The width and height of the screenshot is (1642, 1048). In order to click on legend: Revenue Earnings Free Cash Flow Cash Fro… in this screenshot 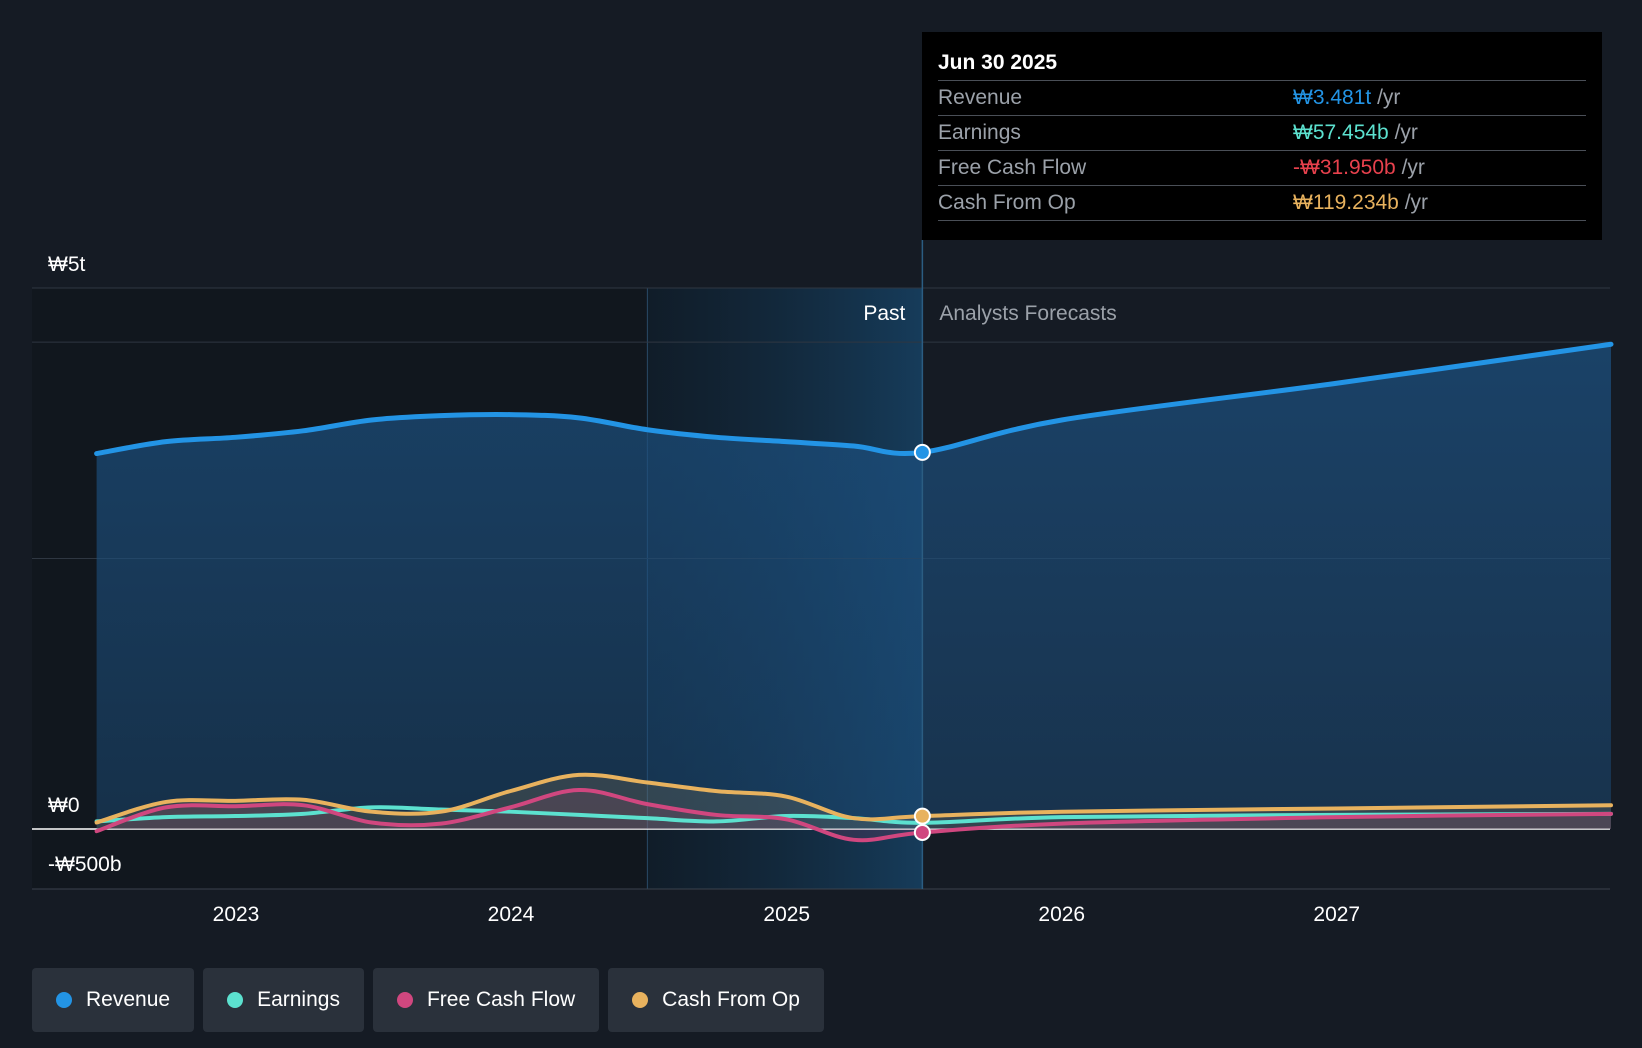, I will do `click(428, 1000)`.